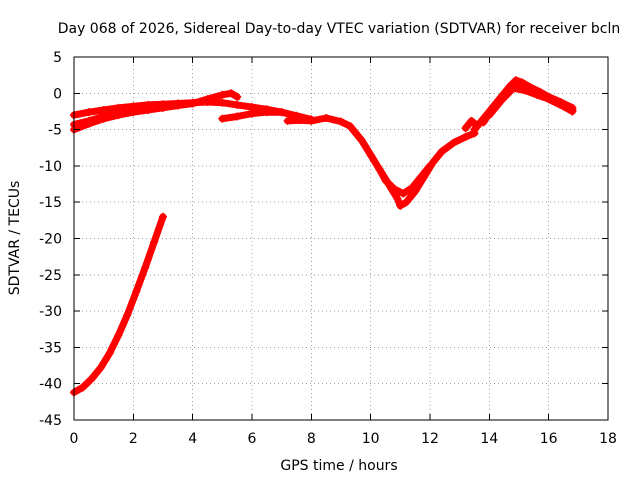 The width and height of the screenshot is (640, 480). I want to click on series-arc-f, so click(404, 179).